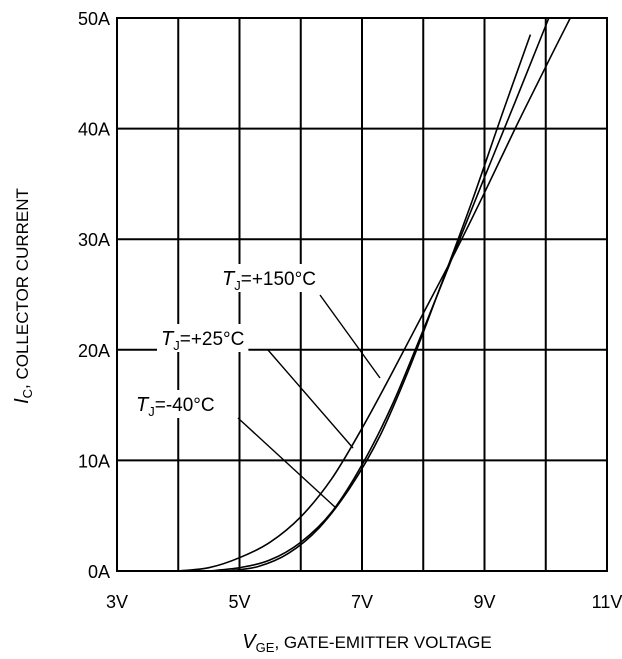 The width and height of the screenshot is (622, 659). What do you see at coordinates (99, 572) in the screenshot?
I see `y-tick-label: 0A` at bounding box center [99, 572].